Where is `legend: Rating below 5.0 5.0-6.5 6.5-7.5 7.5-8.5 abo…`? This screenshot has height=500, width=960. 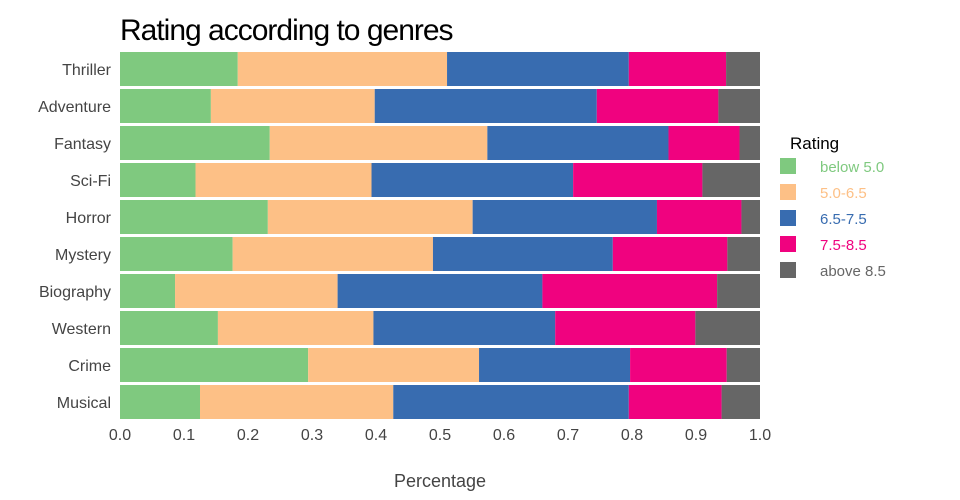 legend: Rating below 5.0 5.0-6.5 6.5-7.5 7.5-8.5 abo… is located at coordinates (833, 207).